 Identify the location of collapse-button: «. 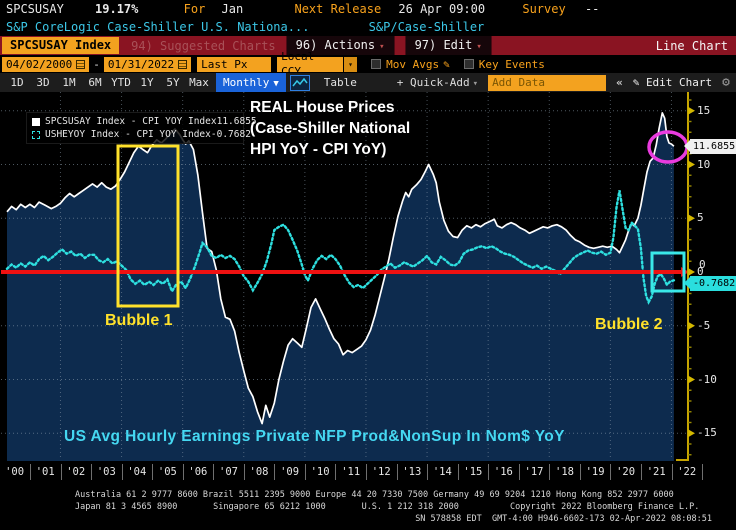
(619, 82).